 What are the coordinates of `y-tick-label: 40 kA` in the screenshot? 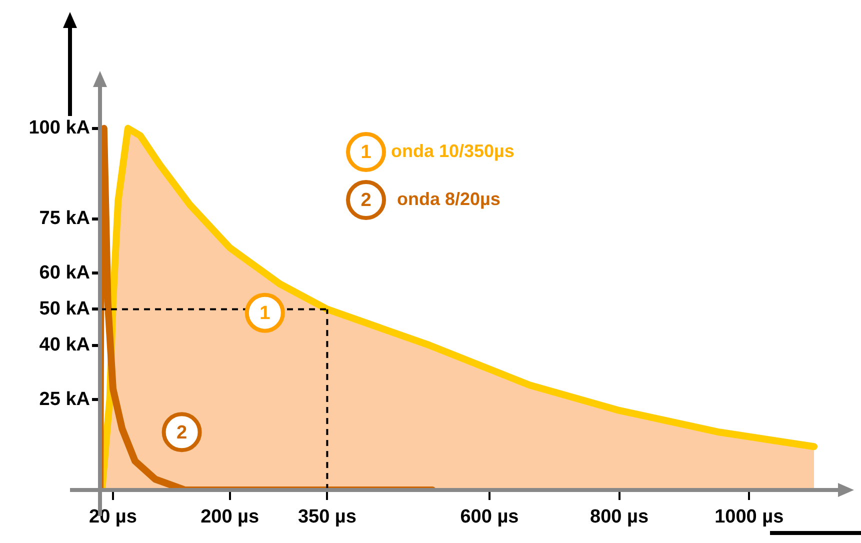 It's located at (64, 345).